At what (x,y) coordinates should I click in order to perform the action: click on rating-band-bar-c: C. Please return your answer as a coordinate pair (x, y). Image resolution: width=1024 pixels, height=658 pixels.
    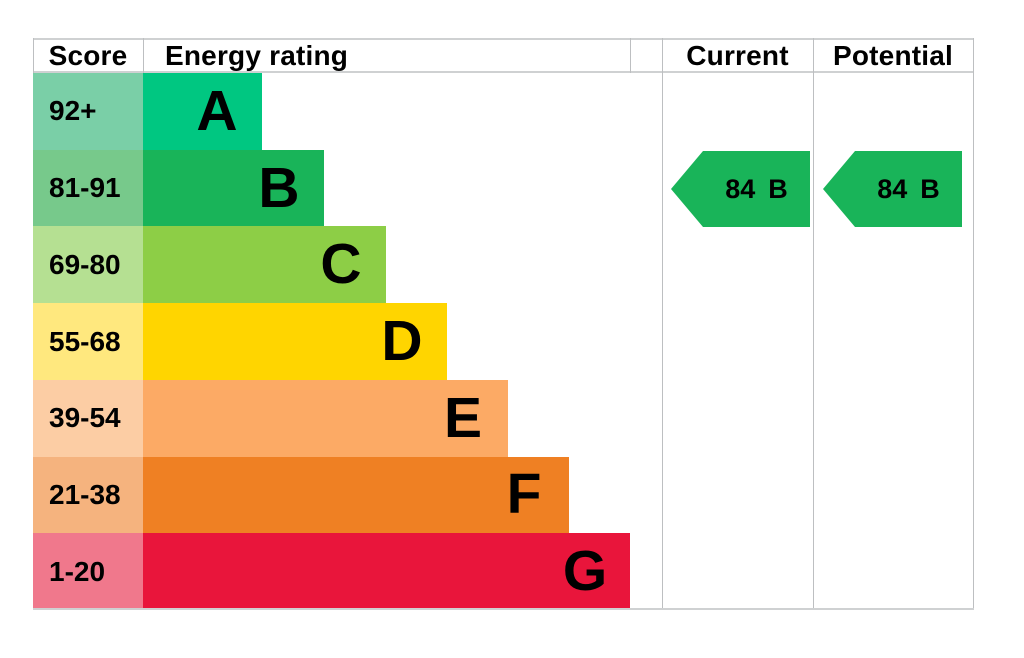
    Looking at the image, I should click on (264, 265).